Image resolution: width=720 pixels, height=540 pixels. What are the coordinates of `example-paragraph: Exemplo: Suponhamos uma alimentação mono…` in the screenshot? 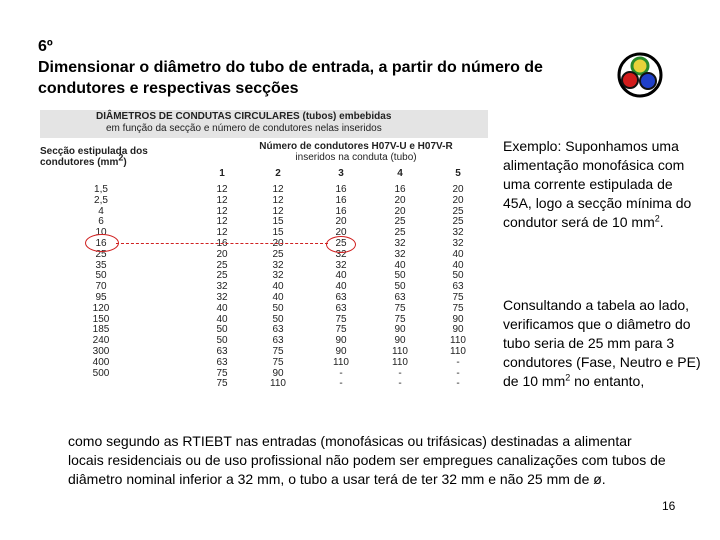 It's located at (597, 184).